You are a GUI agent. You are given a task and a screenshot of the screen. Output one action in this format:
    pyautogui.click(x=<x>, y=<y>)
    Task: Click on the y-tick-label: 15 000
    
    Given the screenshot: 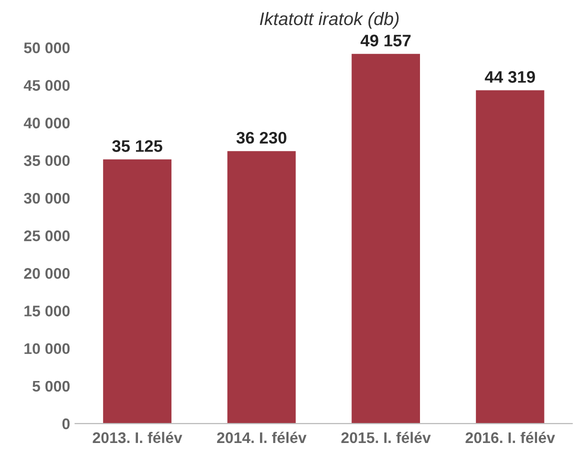 What is the action you would take?
    pyautogui.click(x=47, y=311)
    